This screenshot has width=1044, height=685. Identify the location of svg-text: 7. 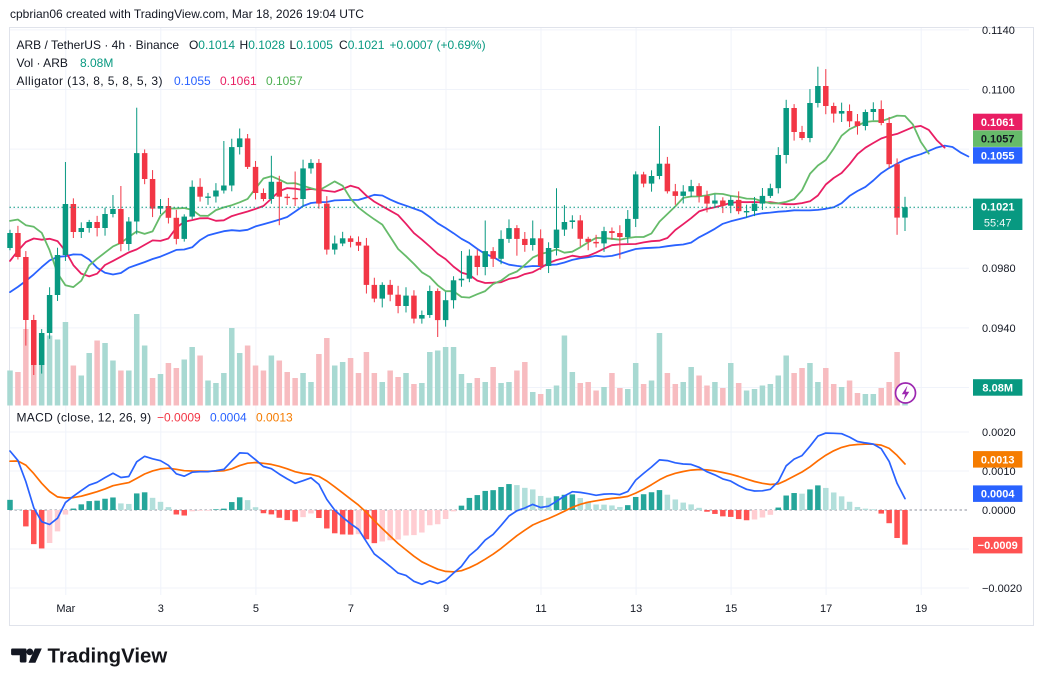
(351, 609).